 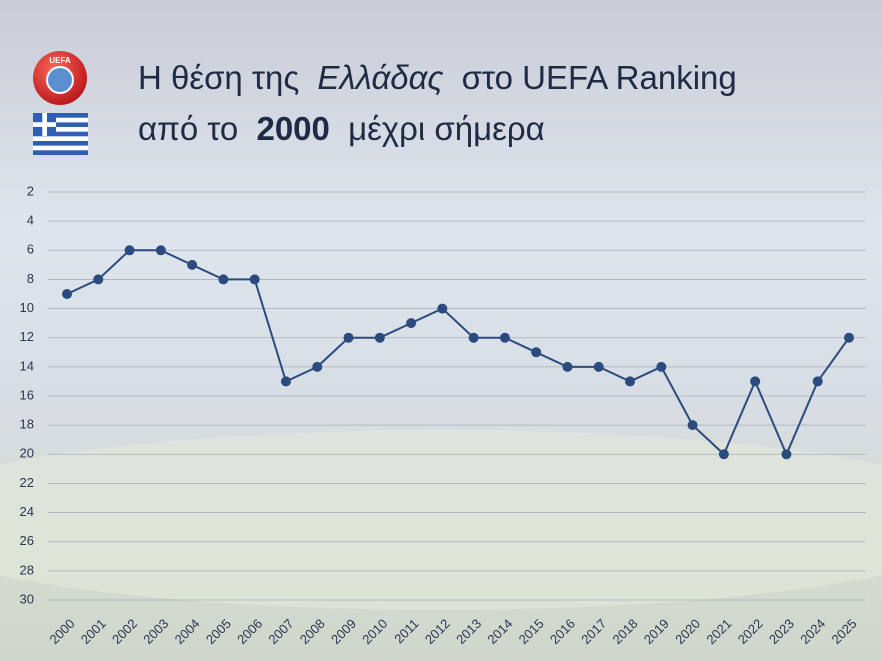 I want to click on title-part: στο UEFA Ranking, so click(x=599, y=77).